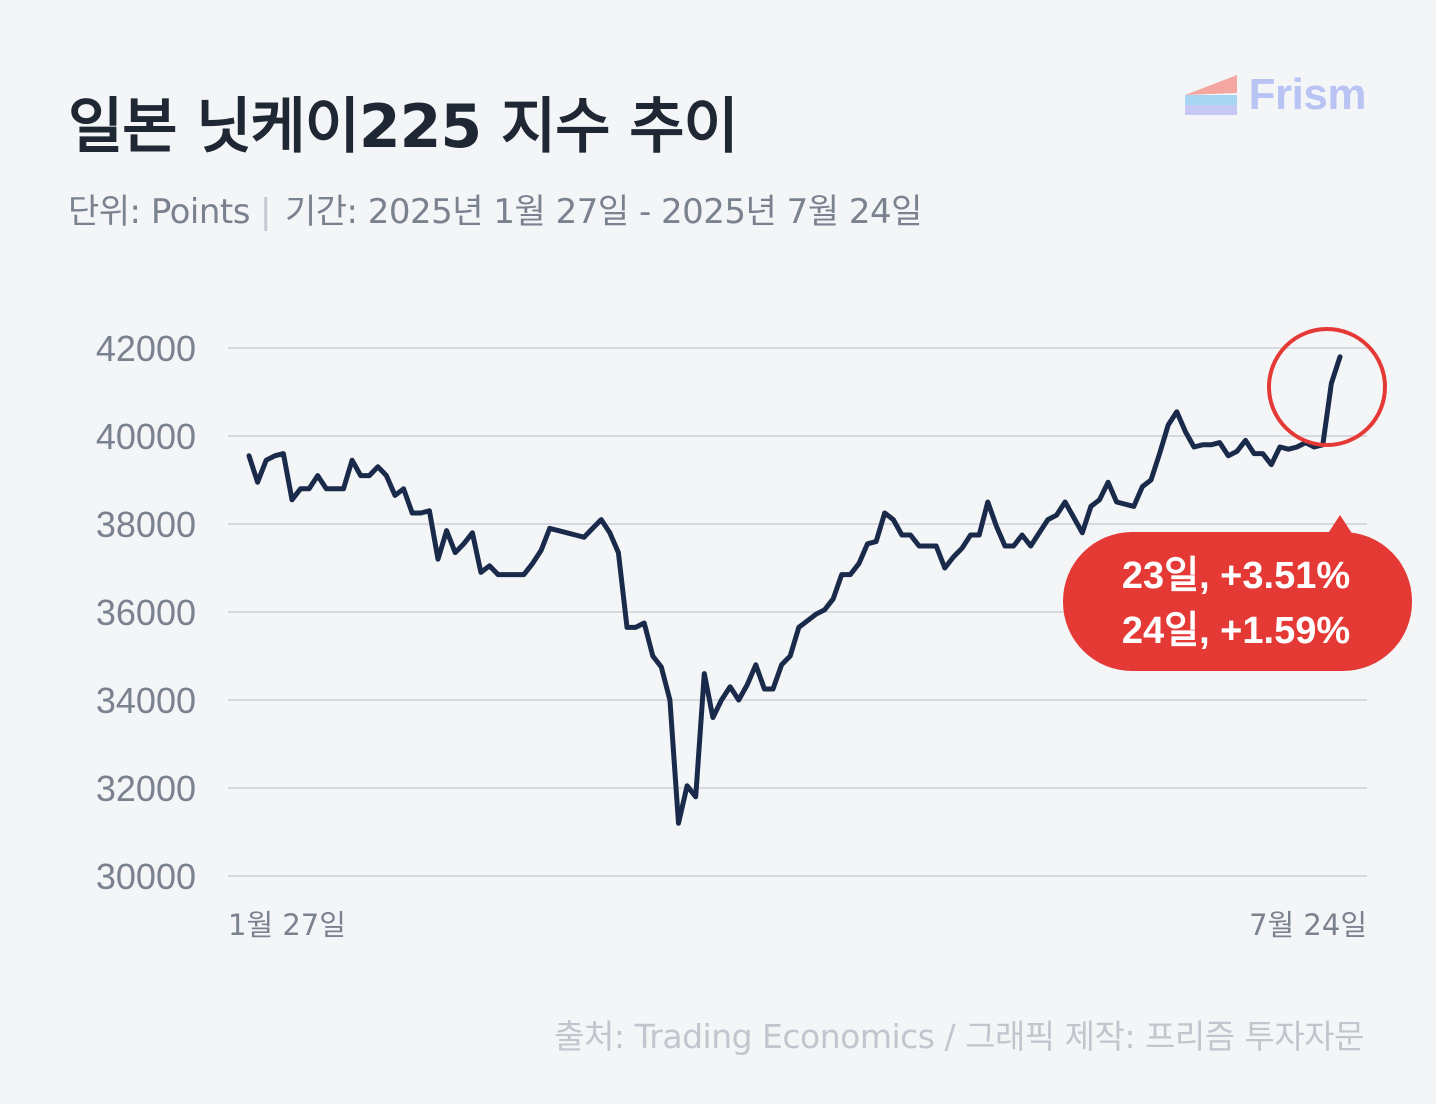  Describe the element at coordinates (403, 127) in the screenshot. I see `page-title: 일본 닛케이225 지수 추이` at that location.